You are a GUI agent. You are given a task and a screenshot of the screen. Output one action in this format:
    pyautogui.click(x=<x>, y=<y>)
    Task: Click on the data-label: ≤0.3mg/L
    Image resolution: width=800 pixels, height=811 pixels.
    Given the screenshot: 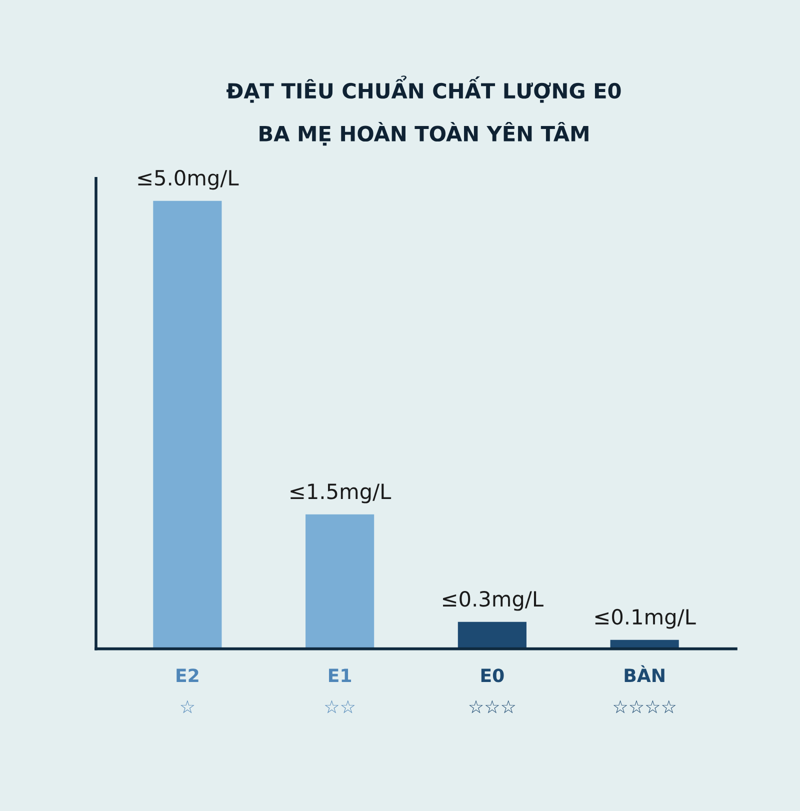 What is the action you would take?
    pyautogui.click(x=493, y=601)
    